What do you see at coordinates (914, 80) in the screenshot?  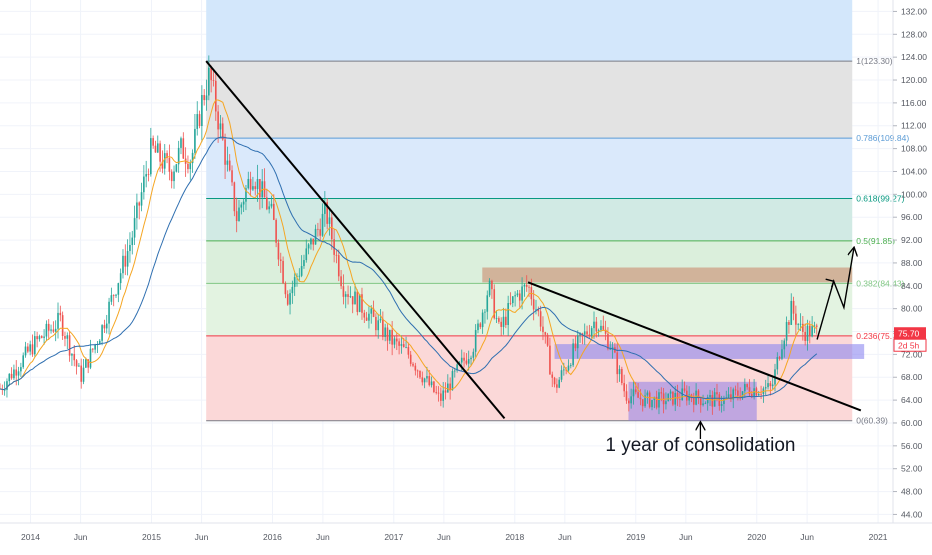 I see `price-tick-label: 120.00` at bounding box center [914, 80].